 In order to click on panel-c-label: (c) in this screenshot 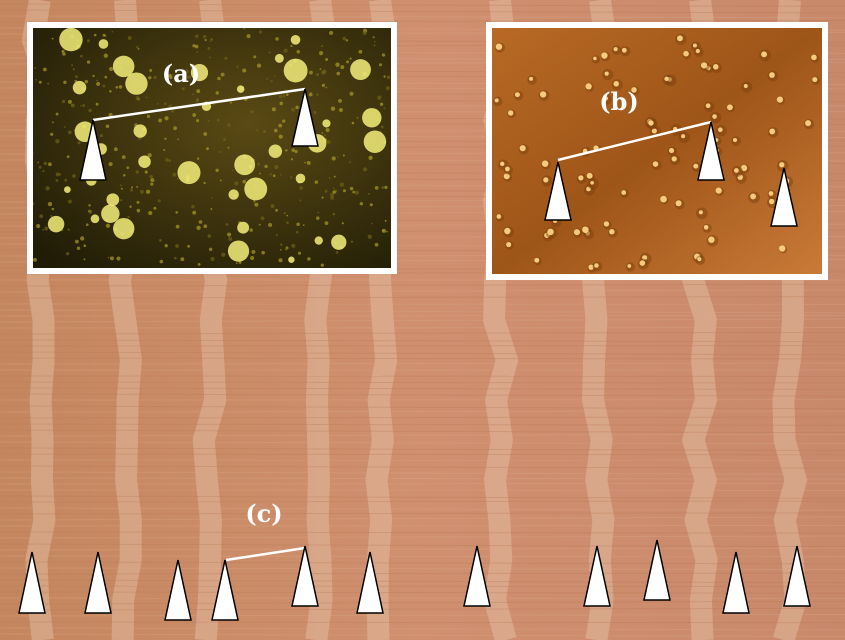, I will do `click(263, 513)`.